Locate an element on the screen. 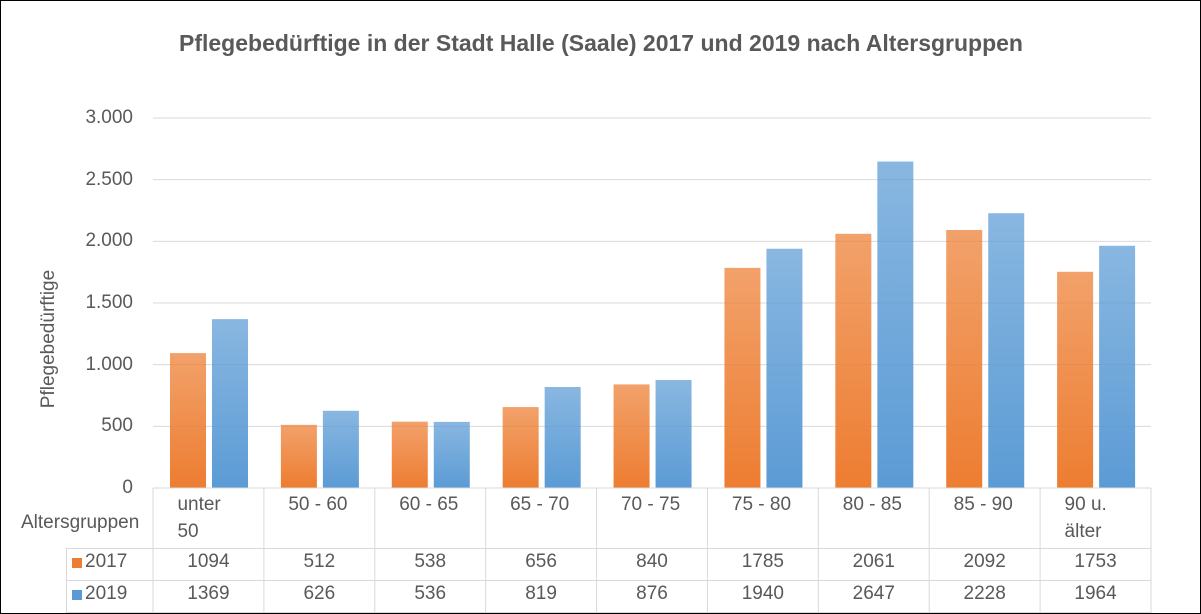 The height and width of the screenshot is (614, 1201). table-value: 536 is located at coordinates (430, 593).